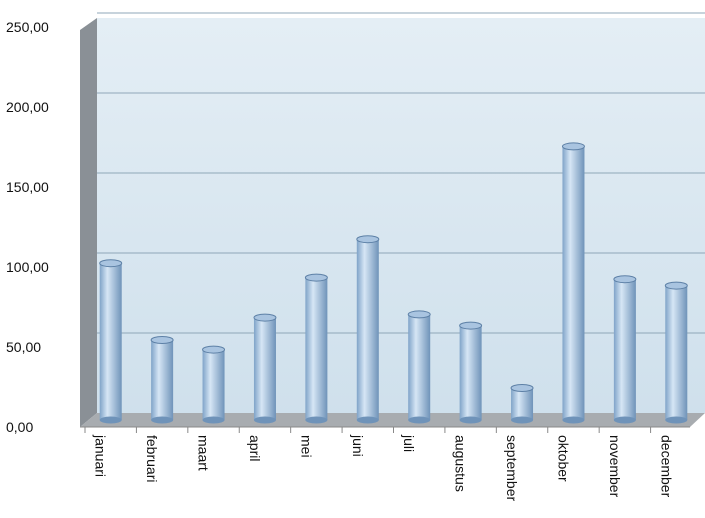  I want to click on x-tick-label: december, so click(666, 466).